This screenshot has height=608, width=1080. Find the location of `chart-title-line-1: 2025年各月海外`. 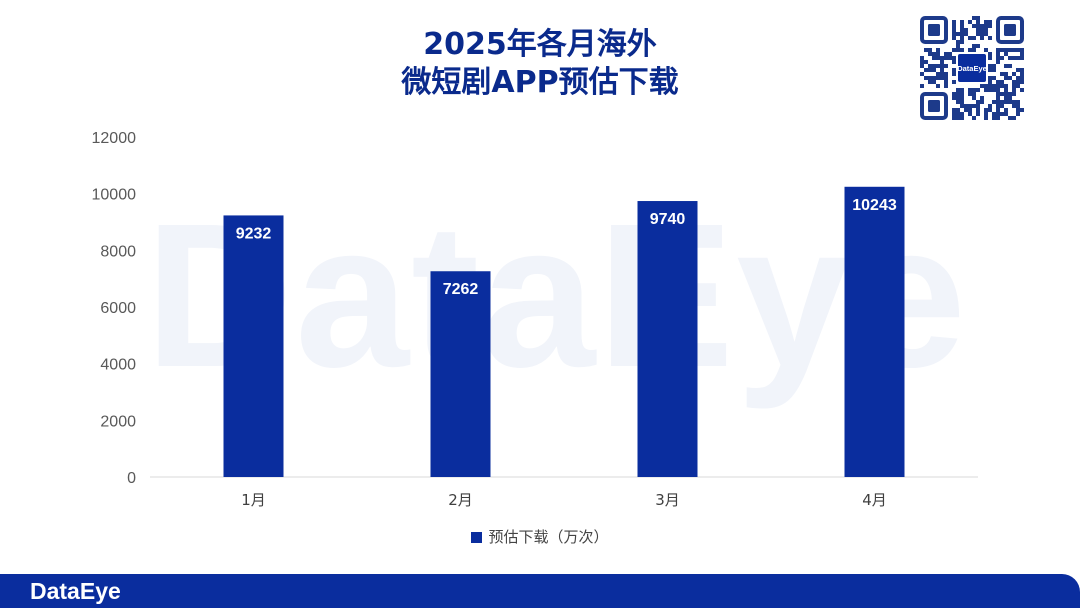

chart-title-line-1: 2025年各月海外 is located at coordinates (540, 44).